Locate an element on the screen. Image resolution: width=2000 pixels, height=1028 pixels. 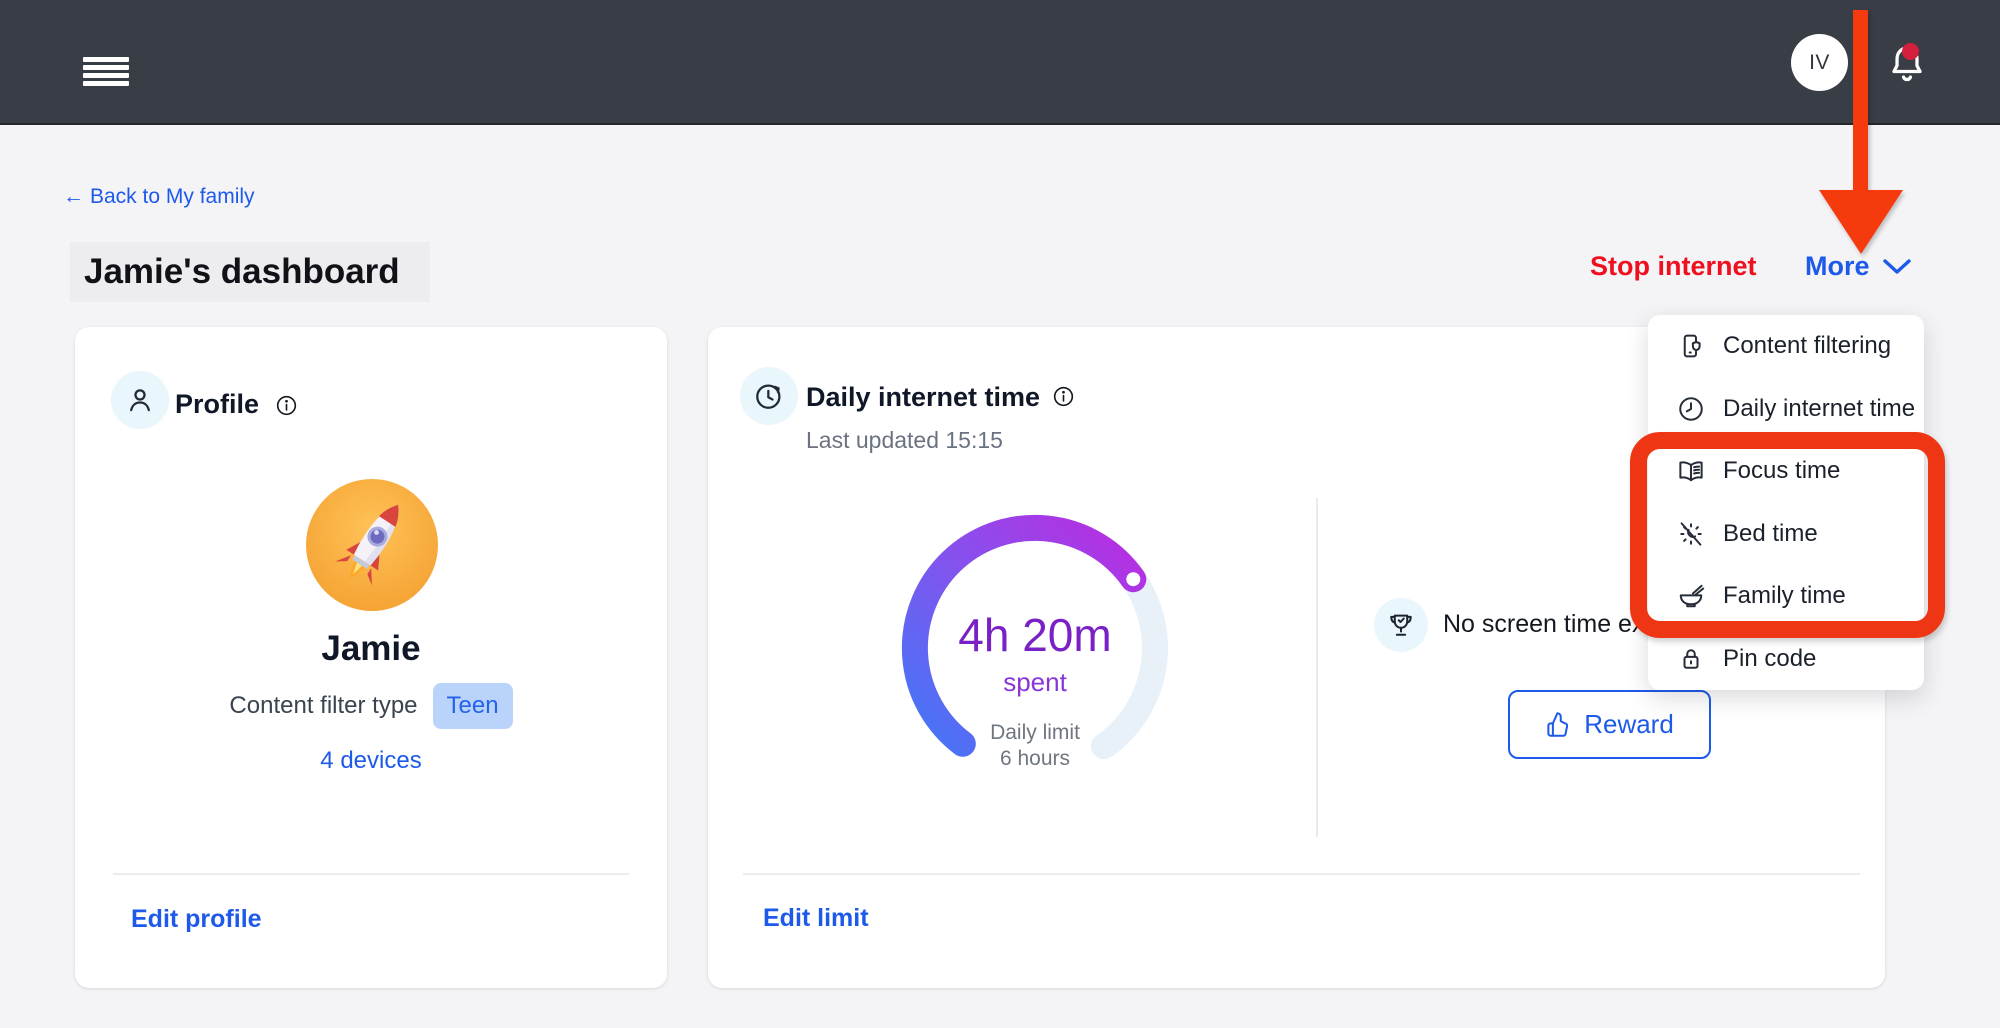
avatar-initials: IV is located at coordinates (1819, 62).